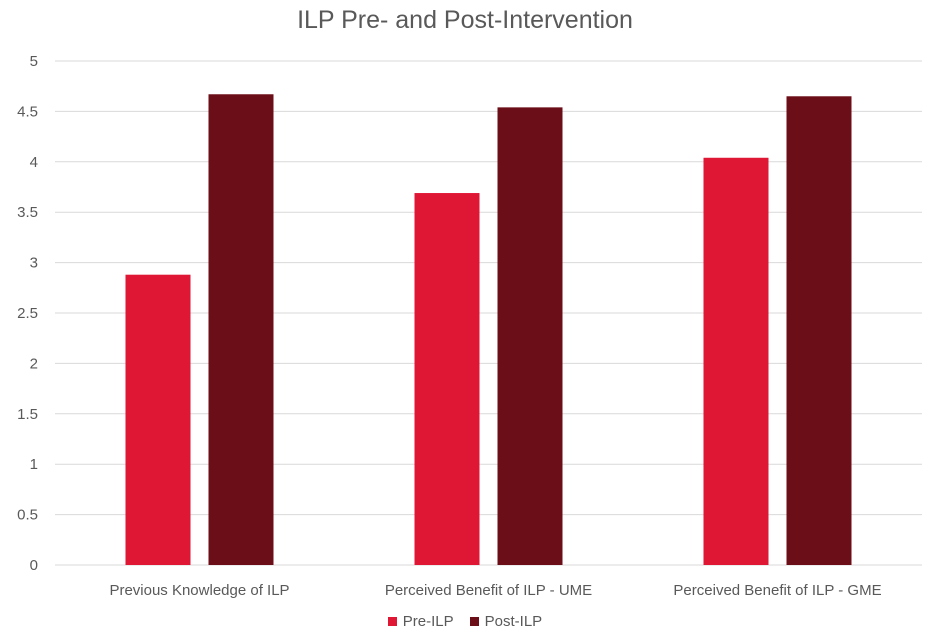 This screenshot has height=640, width=930. I want to click on y-tick-label: 3, so click(34, 263).